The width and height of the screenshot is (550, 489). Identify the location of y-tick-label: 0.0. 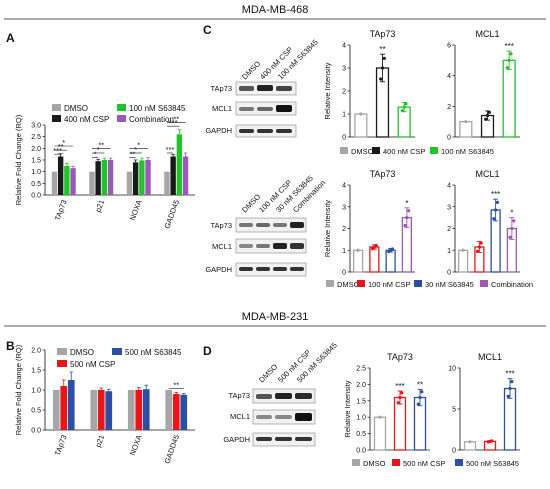
(36, 196).